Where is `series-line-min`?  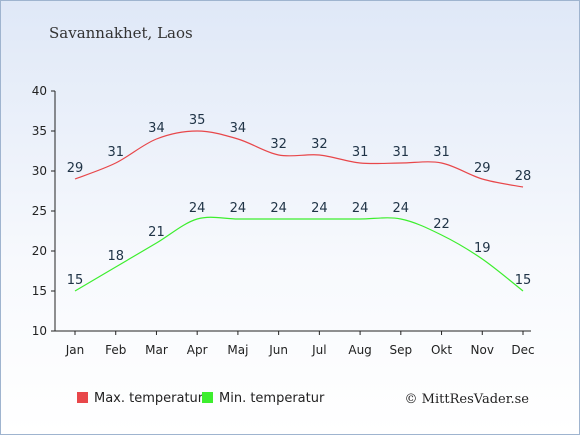 series-line-min is located at coordinates (299, 254).